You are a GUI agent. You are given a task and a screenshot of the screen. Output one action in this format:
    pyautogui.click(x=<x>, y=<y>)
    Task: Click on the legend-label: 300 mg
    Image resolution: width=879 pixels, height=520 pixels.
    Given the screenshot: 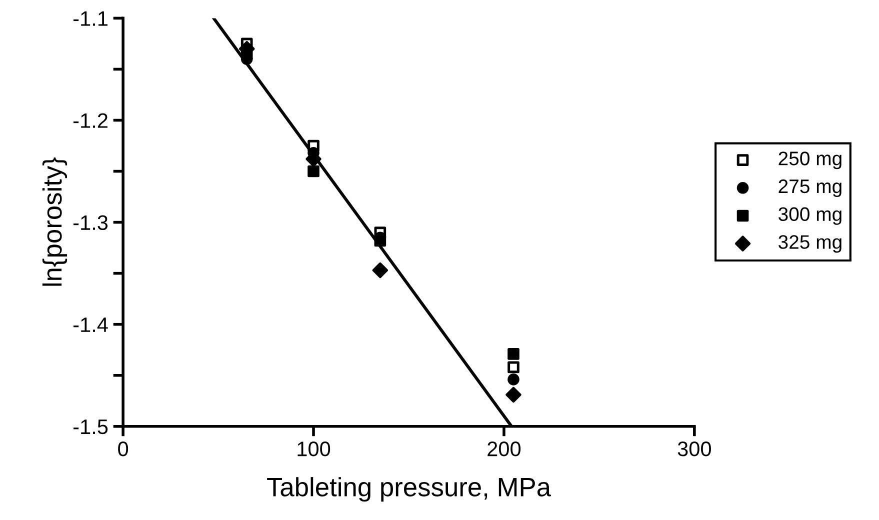 What is the action you would take?
    pyautogui.click(x=810, y=216)
    